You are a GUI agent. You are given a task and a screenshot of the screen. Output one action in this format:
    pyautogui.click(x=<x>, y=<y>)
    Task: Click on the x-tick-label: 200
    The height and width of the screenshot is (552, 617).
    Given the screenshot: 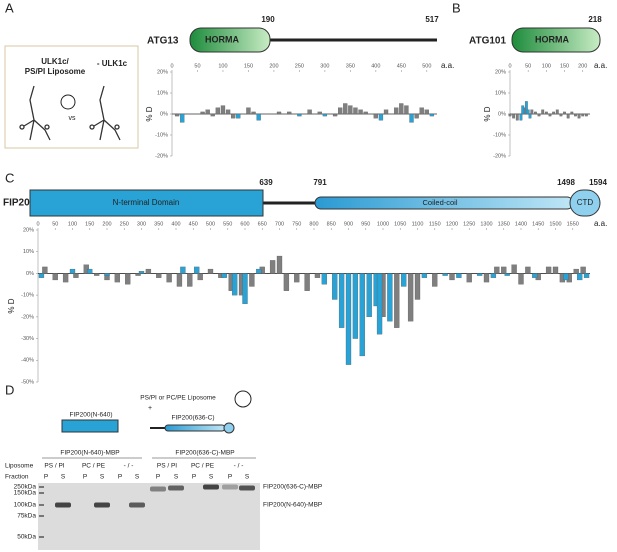 What is the action you would take?
    pyautogui.click(x=273, y=66)
    